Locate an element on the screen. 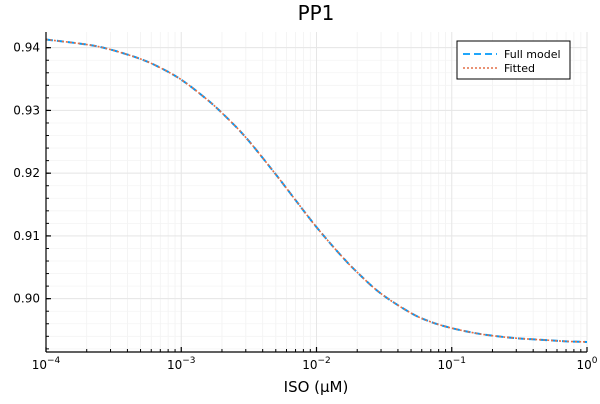 The height and width of the screenshot is (404, 600). x-tick-label: 10⁻⁴ is located at coordinates (46, 364).